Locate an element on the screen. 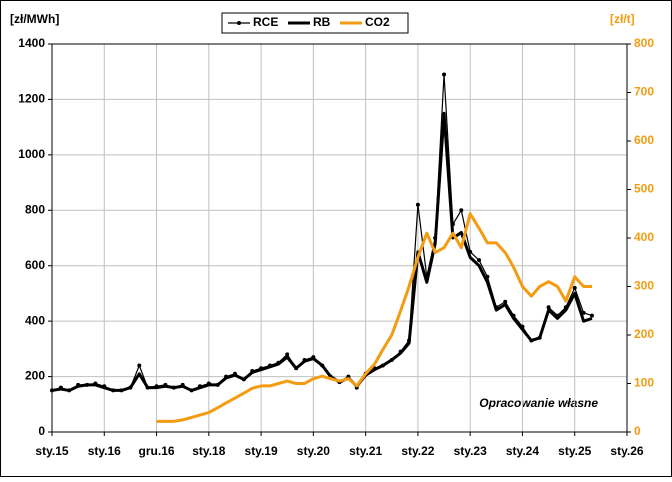  y-tick-label: 1000 is located at coordinates (31, 154).